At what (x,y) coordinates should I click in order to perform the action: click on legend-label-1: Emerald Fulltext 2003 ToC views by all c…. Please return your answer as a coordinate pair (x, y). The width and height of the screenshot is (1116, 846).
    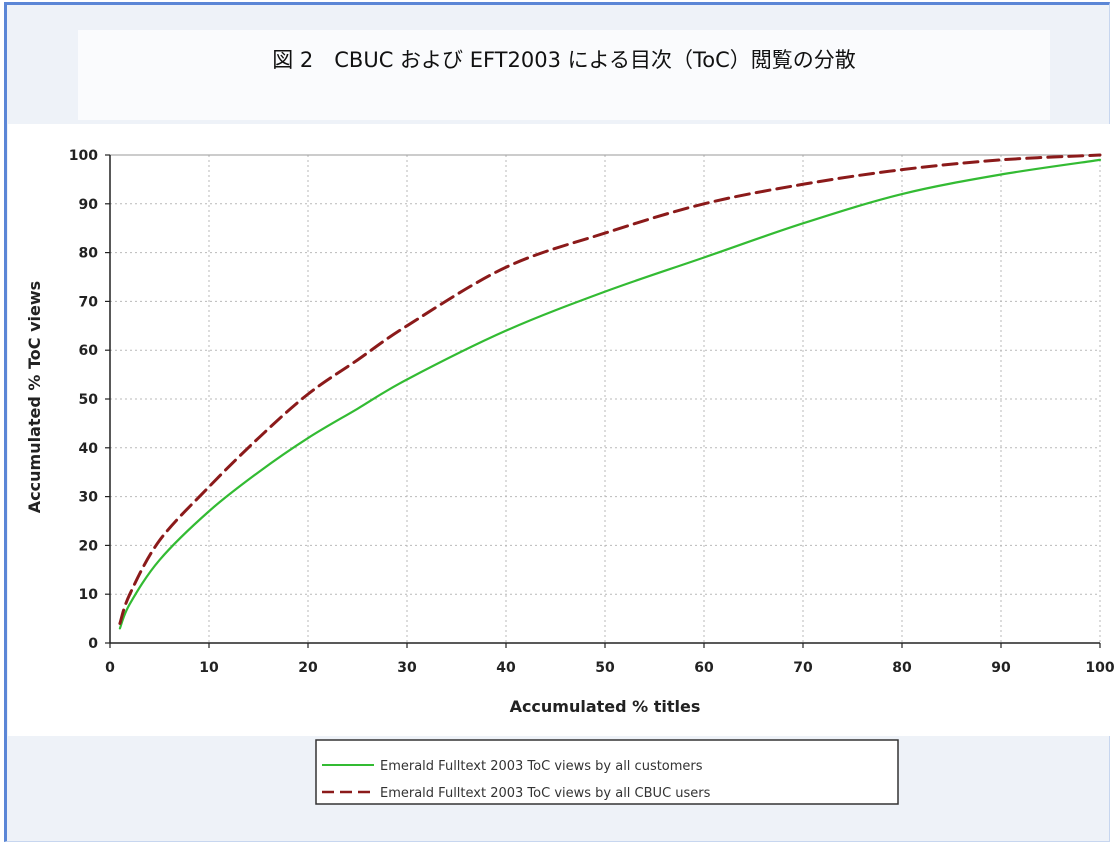
    Looking at the image, I should click on (541, 766).